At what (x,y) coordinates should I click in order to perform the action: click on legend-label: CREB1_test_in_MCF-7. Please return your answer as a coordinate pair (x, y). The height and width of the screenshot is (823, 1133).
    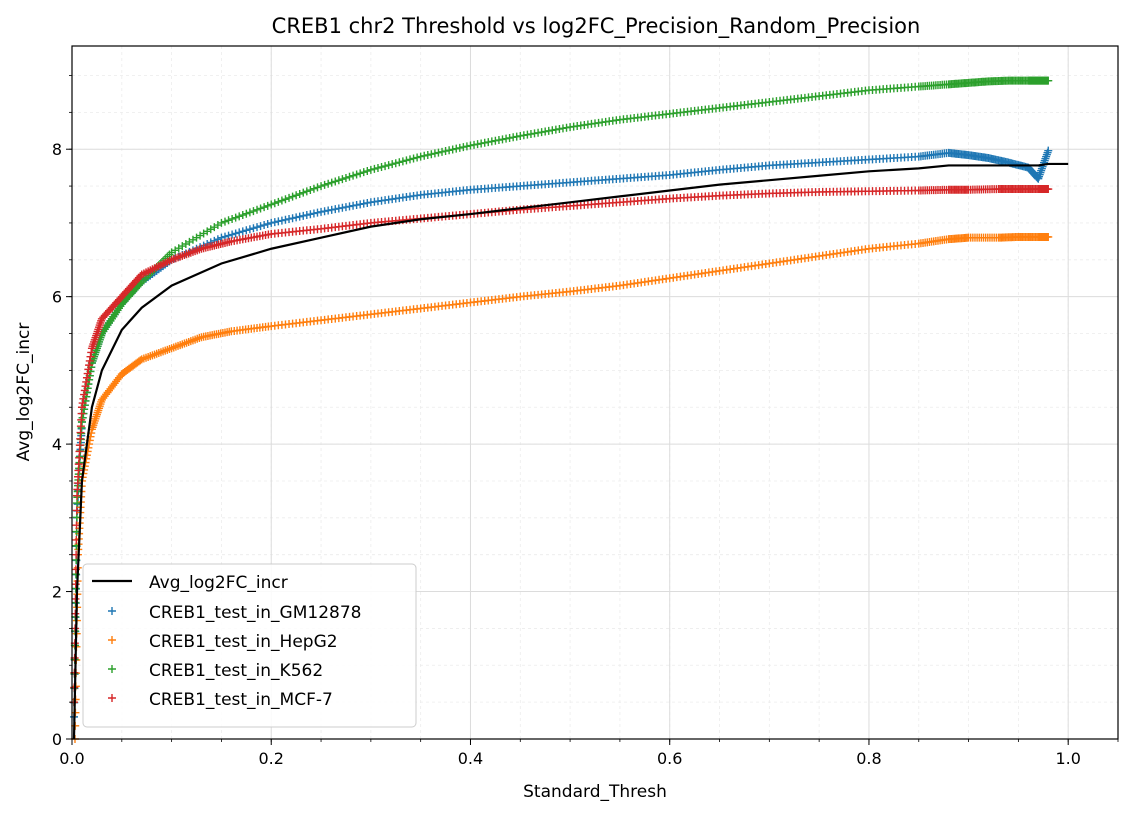
    Looking at the image, I should click on (241, 700).